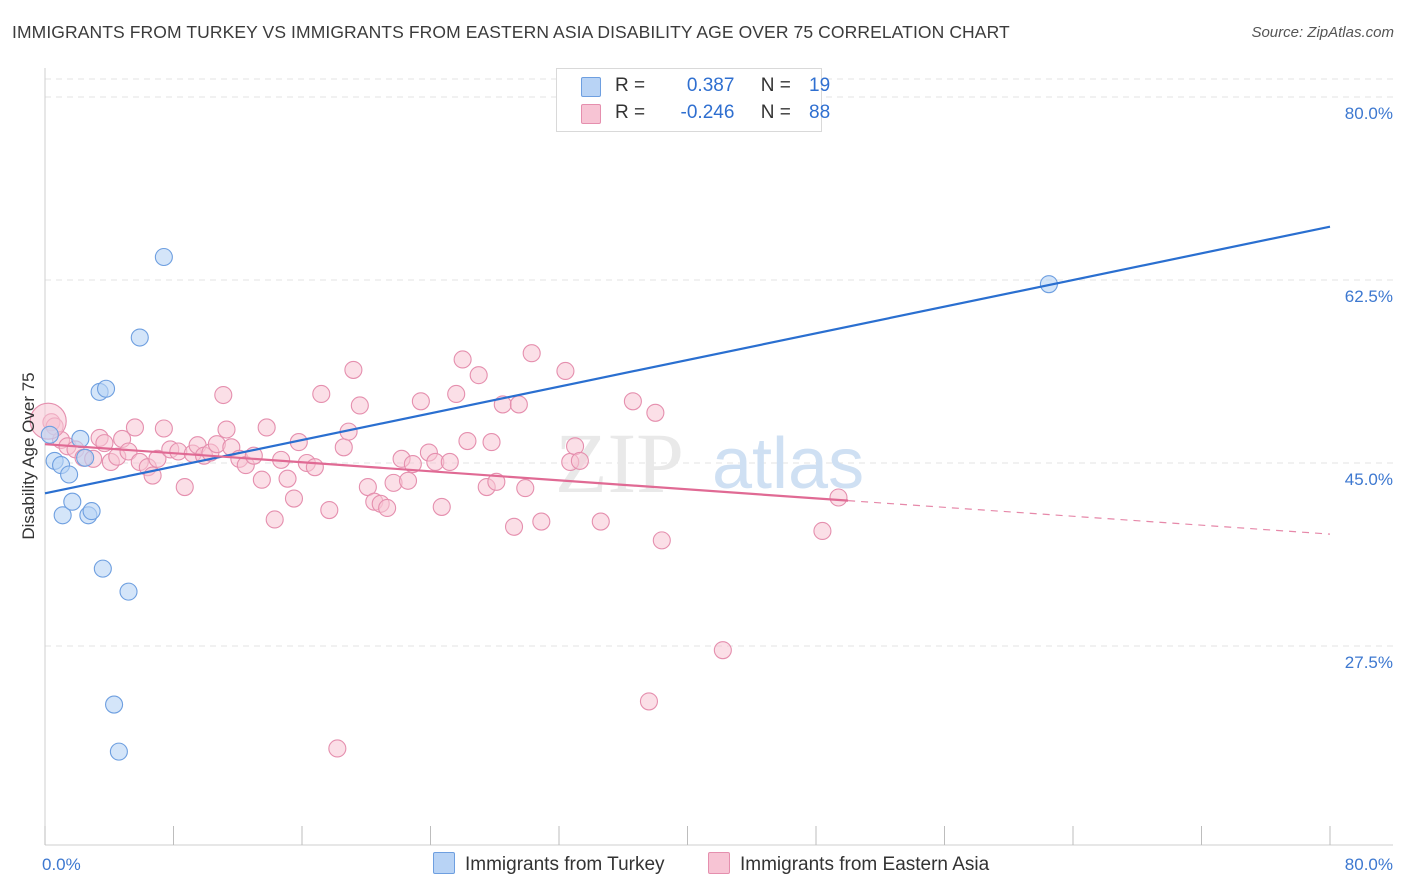  Describe the element at coordinates (707, 112) in the screenshot. I see `legend-r-value-eastern-asia: -0.246` at that location.